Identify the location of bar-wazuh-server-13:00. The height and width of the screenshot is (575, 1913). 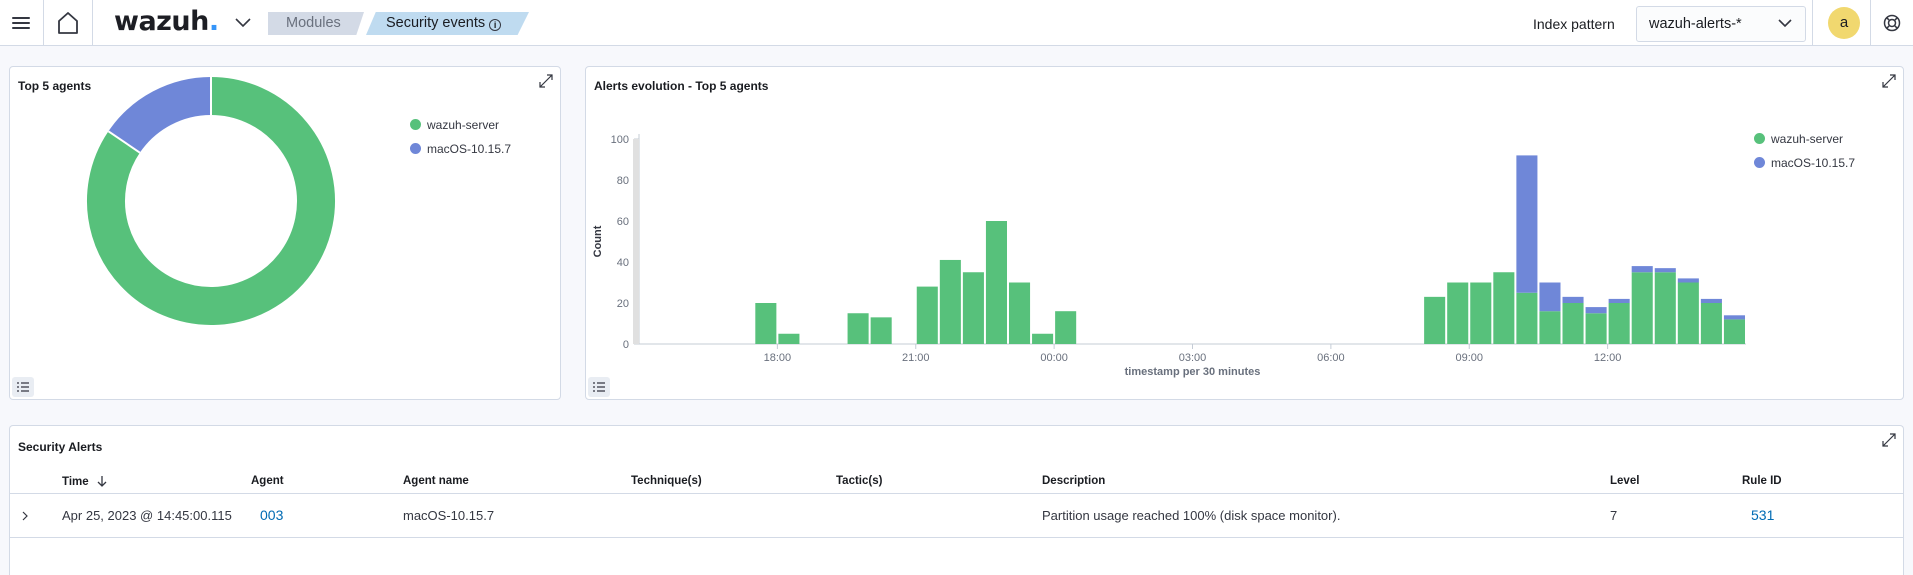
(1665, 308).